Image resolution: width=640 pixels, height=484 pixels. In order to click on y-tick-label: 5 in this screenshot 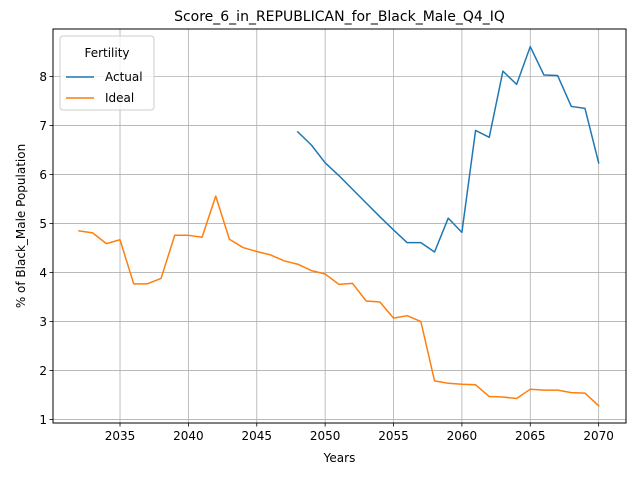, I will do `click(43, 224)`.